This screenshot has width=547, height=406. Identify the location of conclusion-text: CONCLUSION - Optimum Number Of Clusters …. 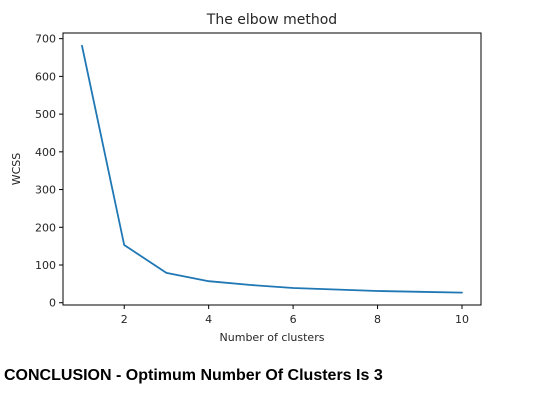
(193, 375).